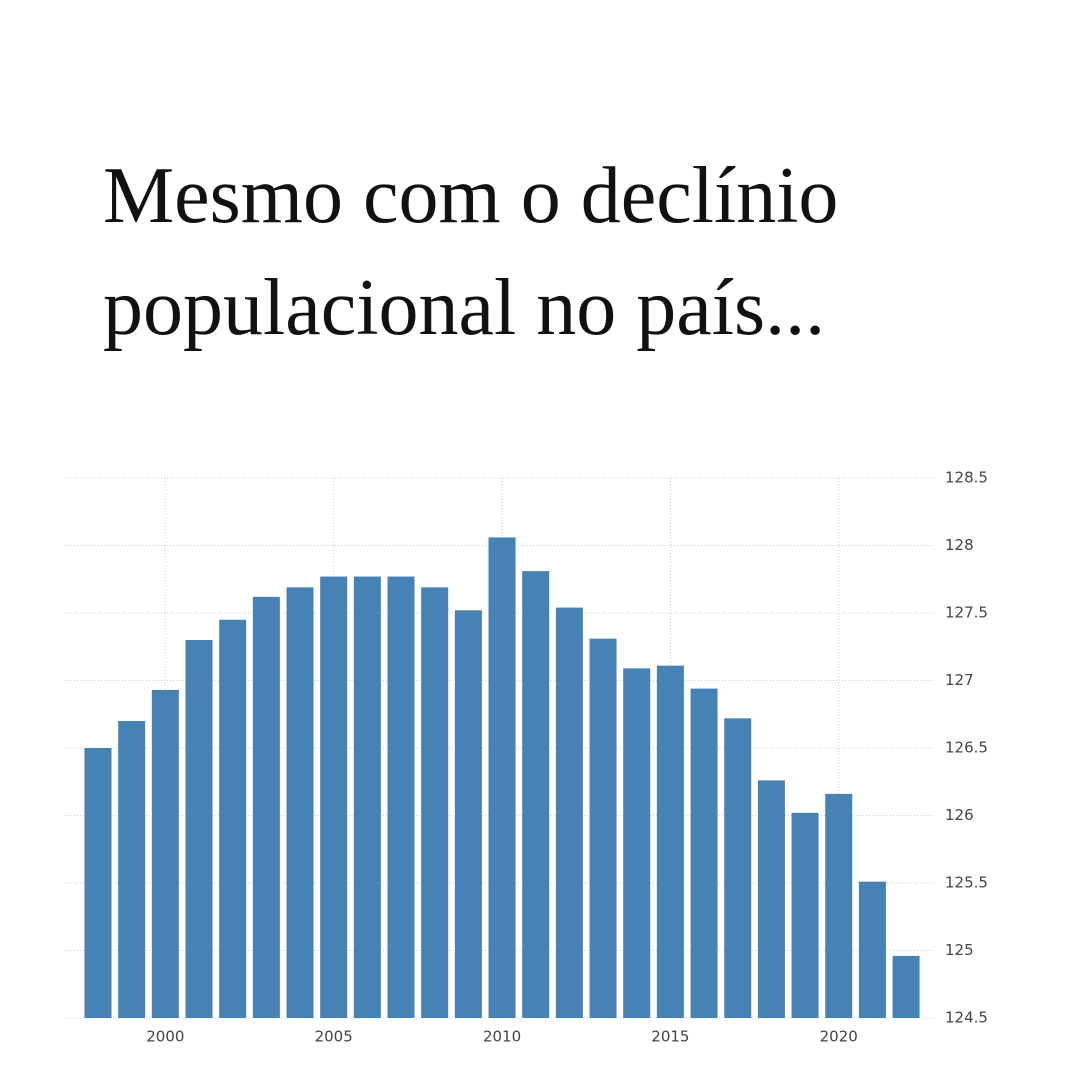  I want to click on x-tick-label: 2015, so click(670, 1037).